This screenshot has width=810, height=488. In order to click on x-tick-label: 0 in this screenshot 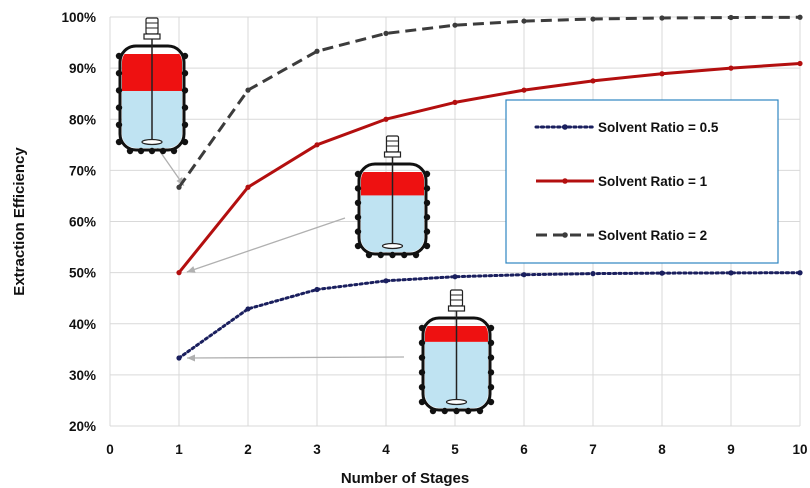, I will do `click(110, 449)`.